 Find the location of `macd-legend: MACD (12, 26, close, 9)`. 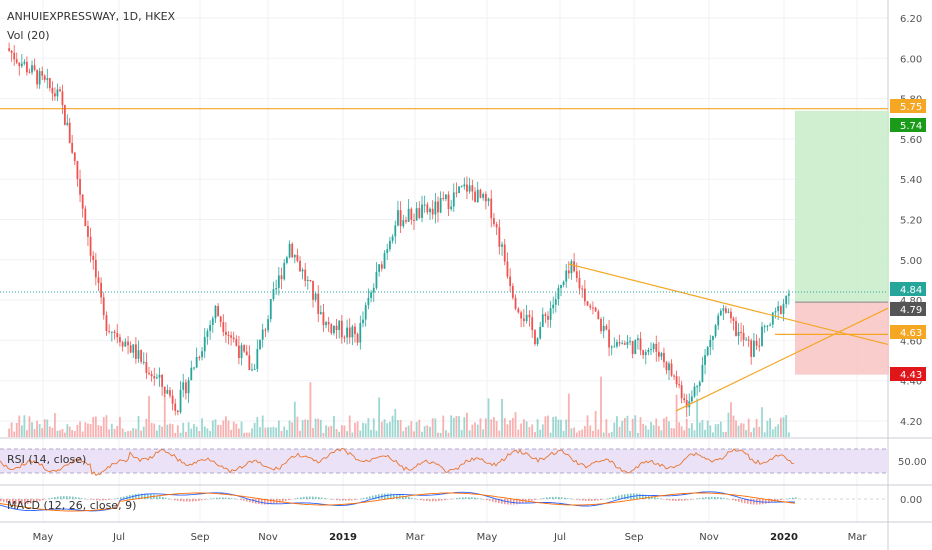

macd-legend: MACD (12, 26, close, 9) is located at coordinates (71, 505).